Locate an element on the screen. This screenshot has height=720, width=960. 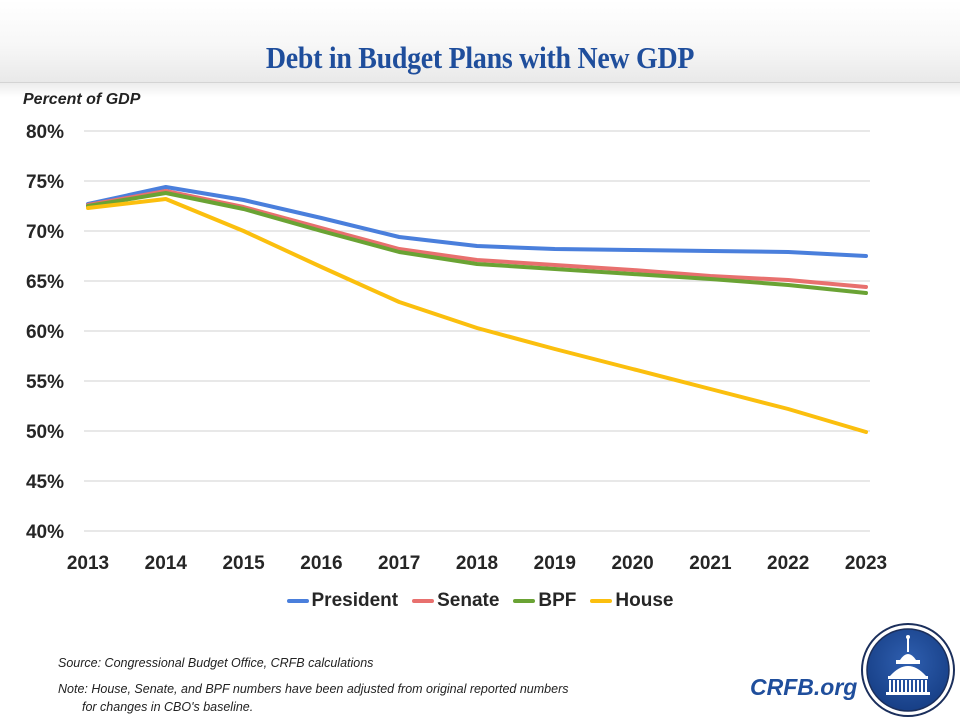
series-line-president is located at coordinates (477, 221).